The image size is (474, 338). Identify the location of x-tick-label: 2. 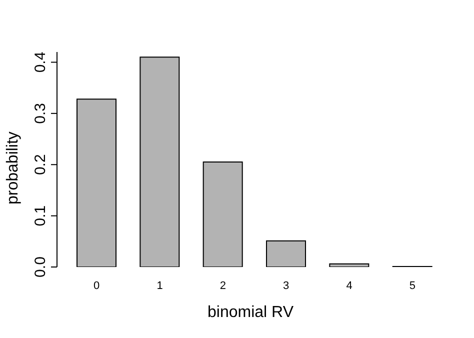
(223, 286).